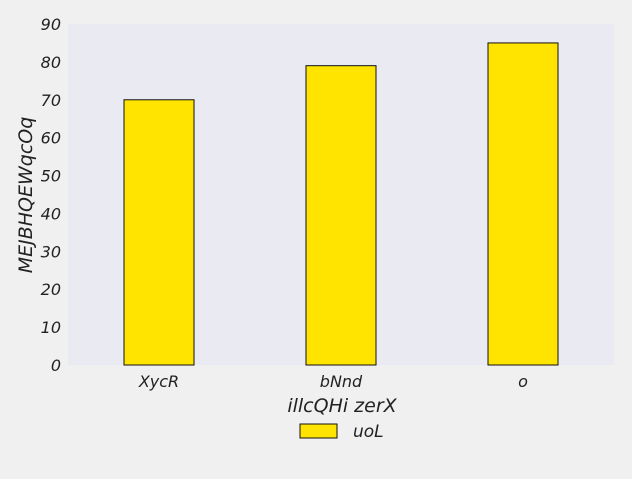  Describe the element at coordinates (56, 365) in the screenshot. I see `y-tick-label: 0` at that location.